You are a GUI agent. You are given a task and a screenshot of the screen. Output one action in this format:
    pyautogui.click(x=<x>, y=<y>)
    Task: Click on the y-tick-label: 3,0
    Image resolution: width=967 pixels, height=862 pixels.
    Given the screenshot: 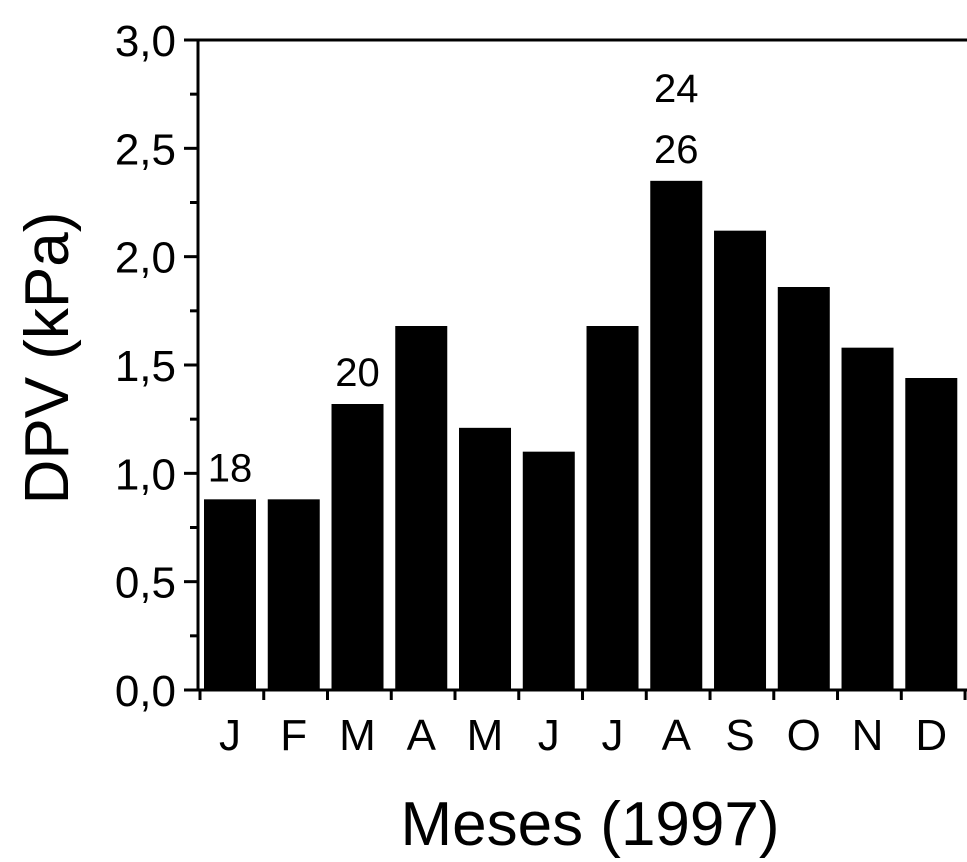 What is the action you would take?
    pyautogui.click(x=145, y=41)
    